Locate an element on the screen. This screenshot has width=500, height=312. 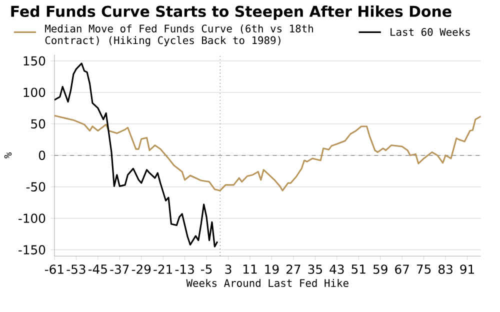
legend-label: Last 60 Weeks is located at coordinates (430, 32).